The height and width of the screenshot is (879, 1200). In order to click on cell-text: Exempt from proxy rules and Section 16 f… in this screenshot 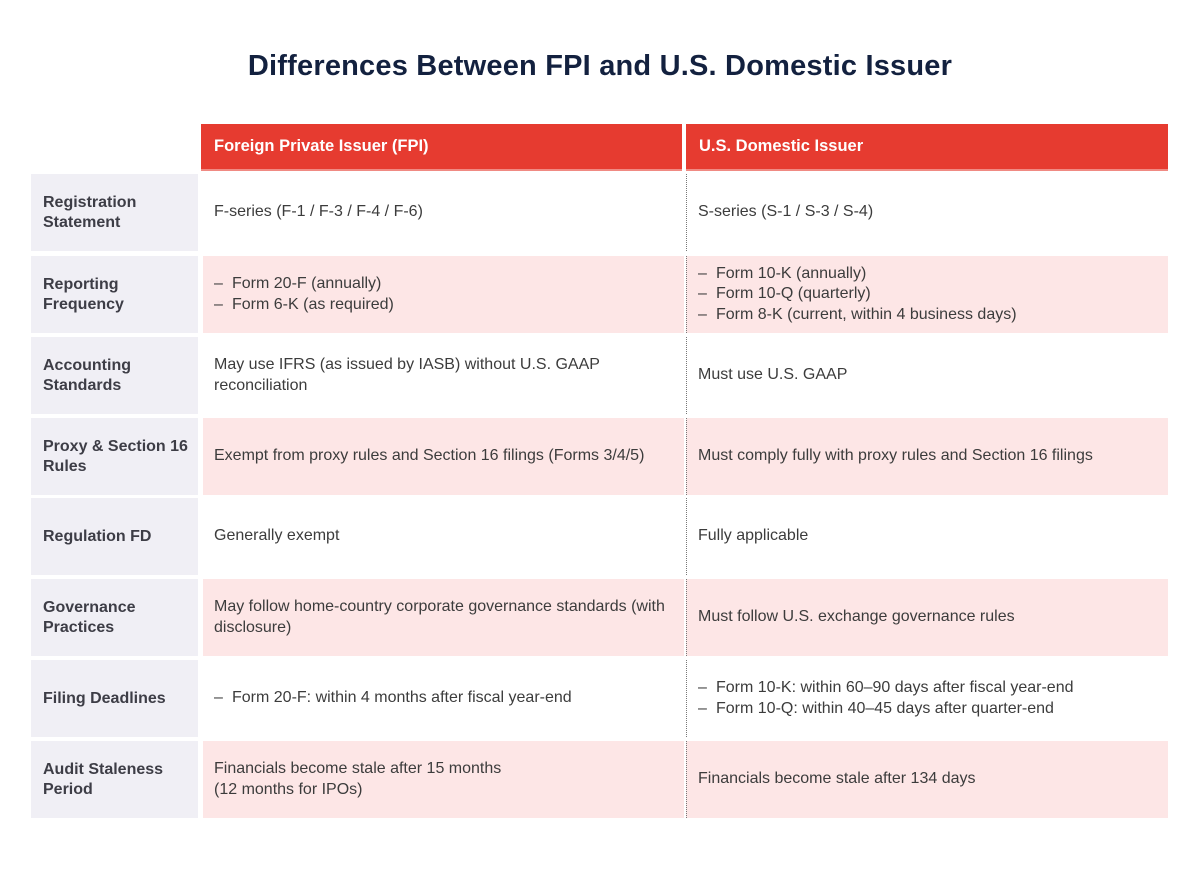, I will do `click(429, 456)`.